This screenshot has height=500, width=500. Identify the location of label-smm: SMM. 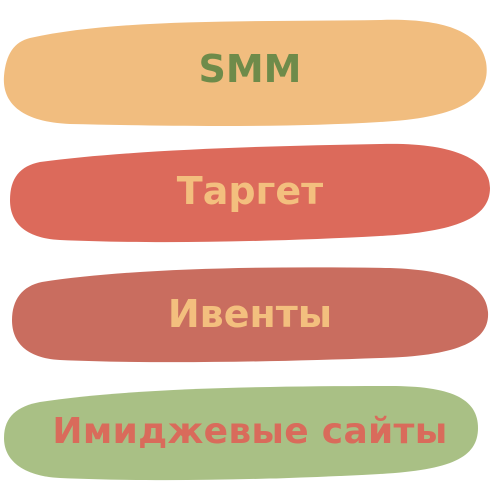
(250, 69).